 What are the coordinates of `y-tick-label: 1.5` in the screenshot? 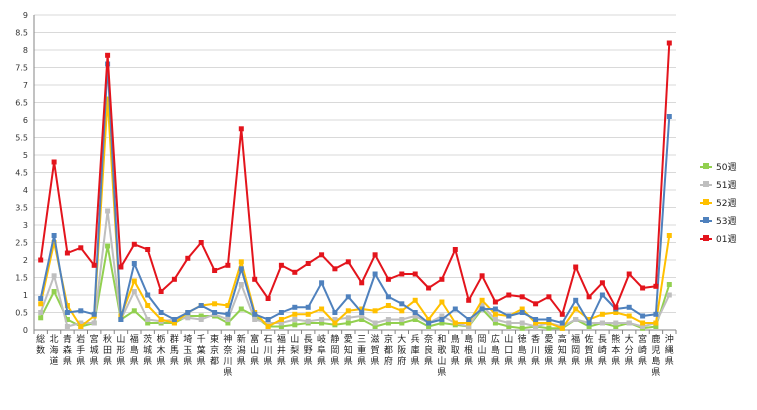 It's located at (21, 278).